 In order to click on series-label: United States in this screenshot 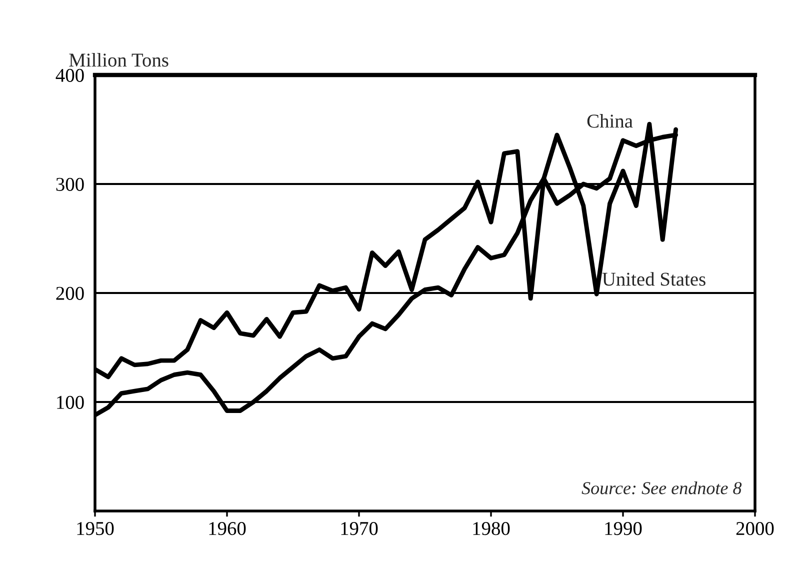, I will do `click(654, 279)`.